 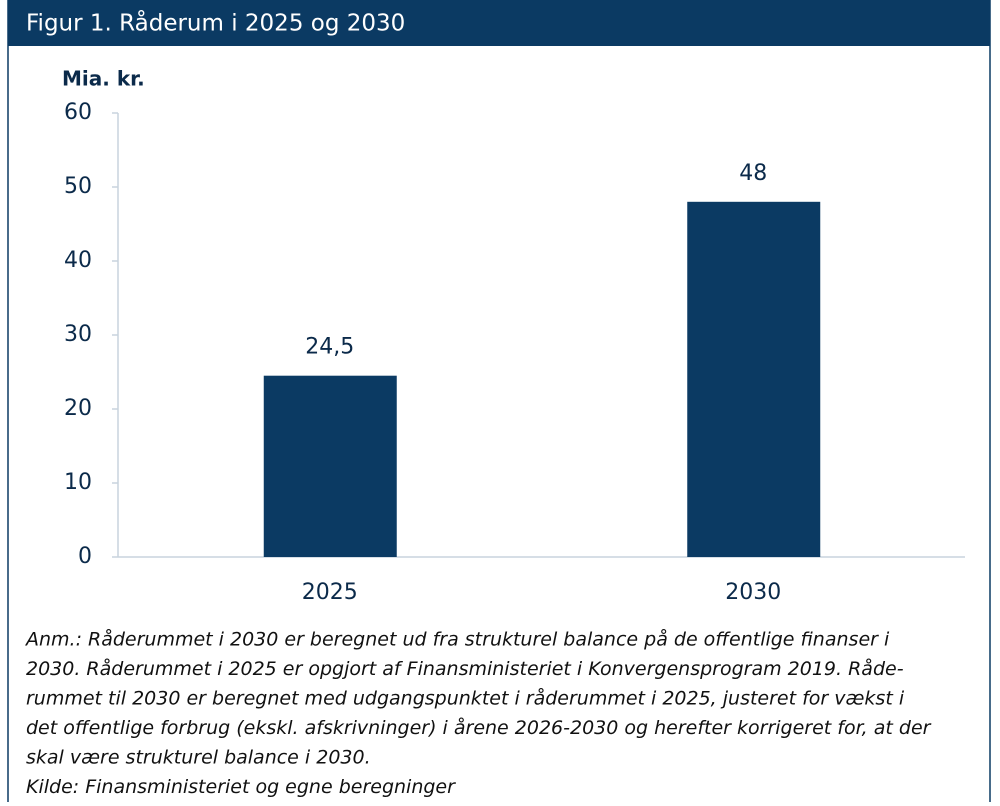 I want to click on header-bar, so click(x=499, y=23).